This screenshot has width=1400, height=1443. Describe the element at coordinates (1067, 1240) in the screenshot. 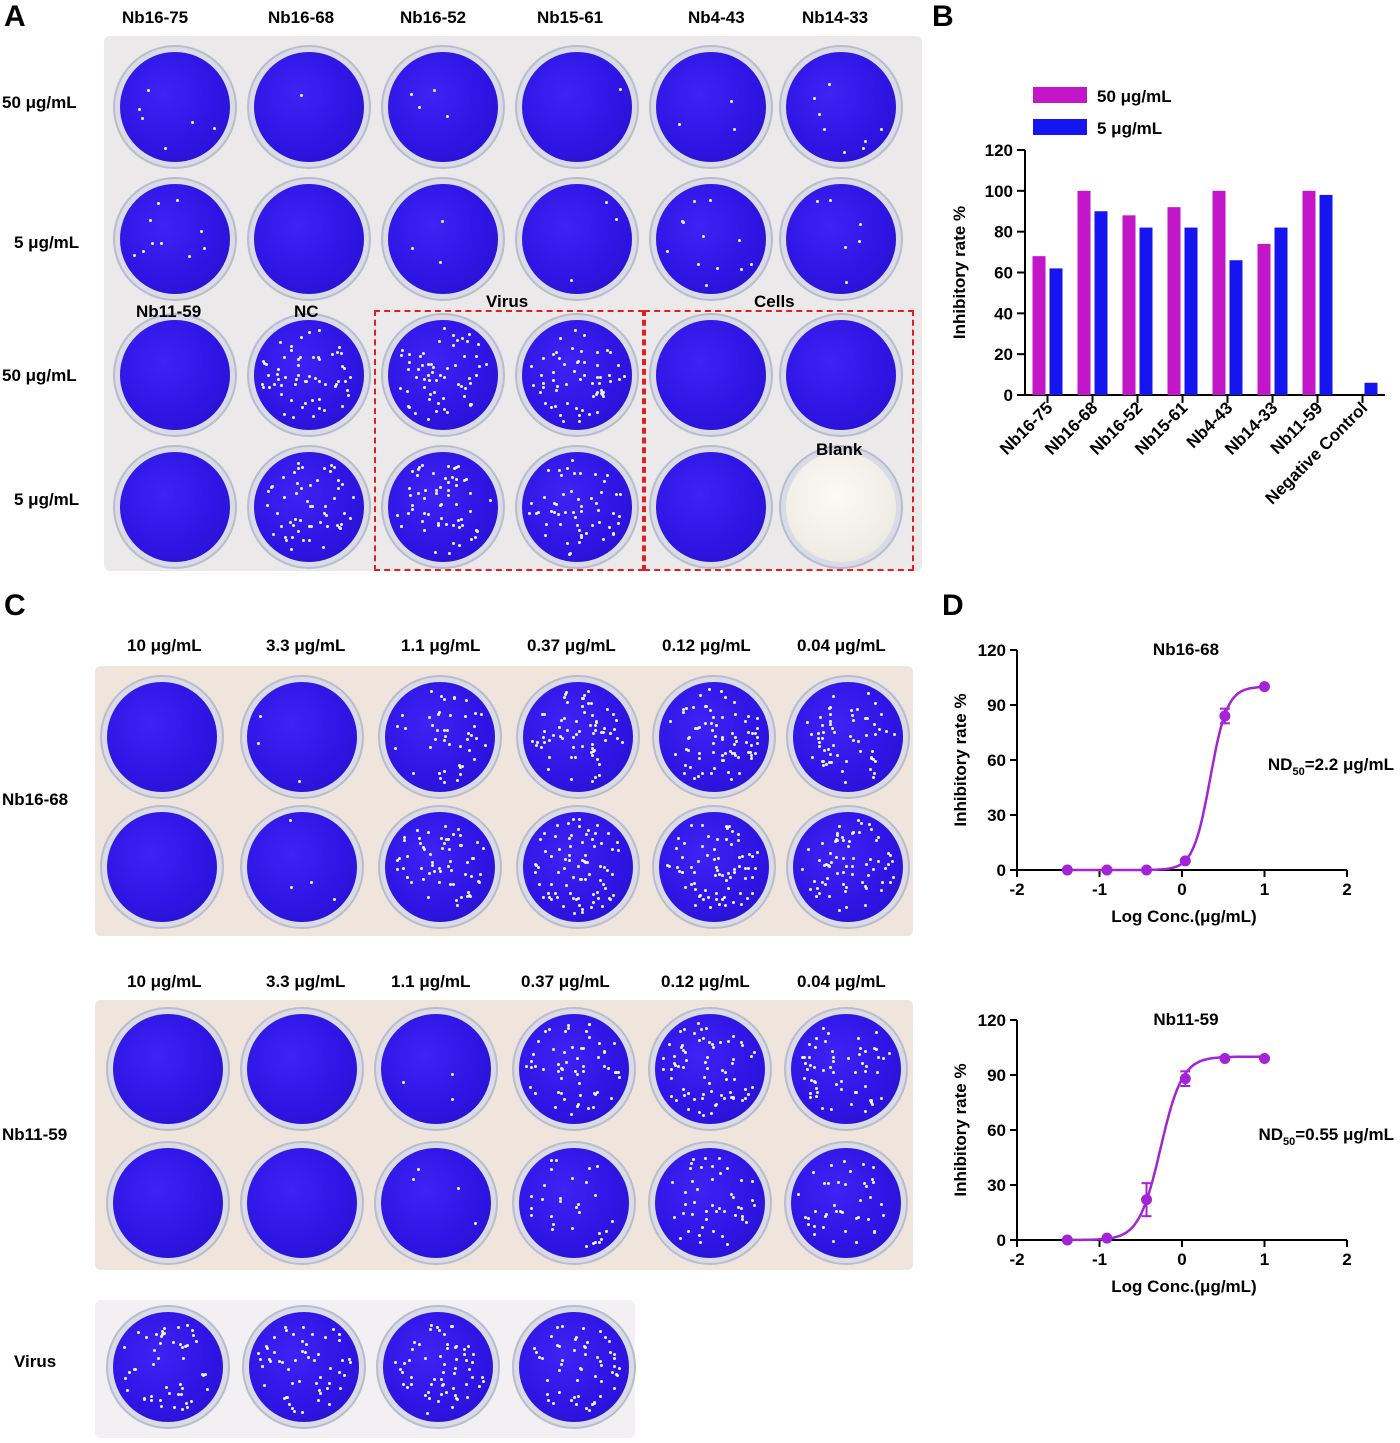

I see `data-point` at that location.